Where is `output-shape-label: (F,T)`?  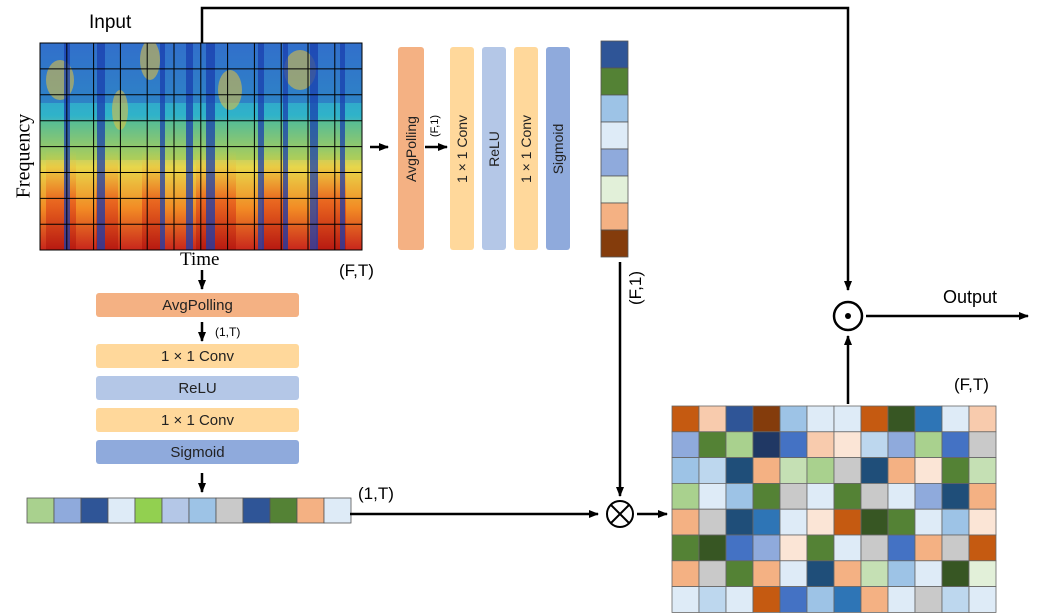 output-shape-label: (F,T) is located at coordinates (971, 384).